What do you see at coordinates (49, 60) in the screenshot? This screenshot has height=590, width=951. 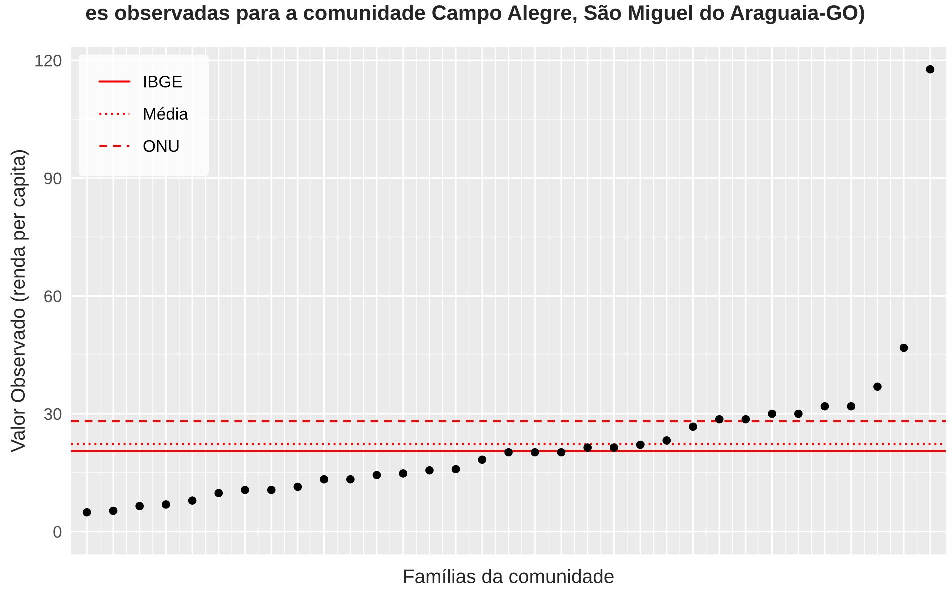 I see `y-tick-label: 120` at bounding box center [49, 60].